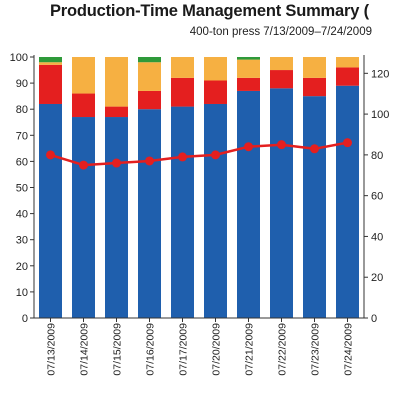  Describe the element at coordinates (22, 215) in the screenshot. I see `left-tick-label: 40` at that location.